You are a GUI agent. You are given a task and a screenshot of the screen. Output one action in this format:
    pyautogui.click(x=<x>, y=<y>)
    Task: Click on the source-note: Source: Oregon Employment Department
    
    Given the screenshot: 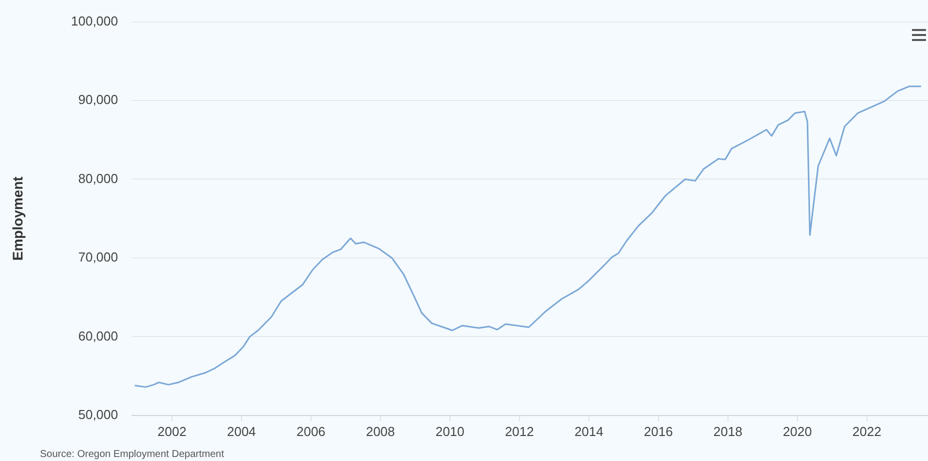 What is the action you would take?
    pyautogui.click(x=132, y=454)
    